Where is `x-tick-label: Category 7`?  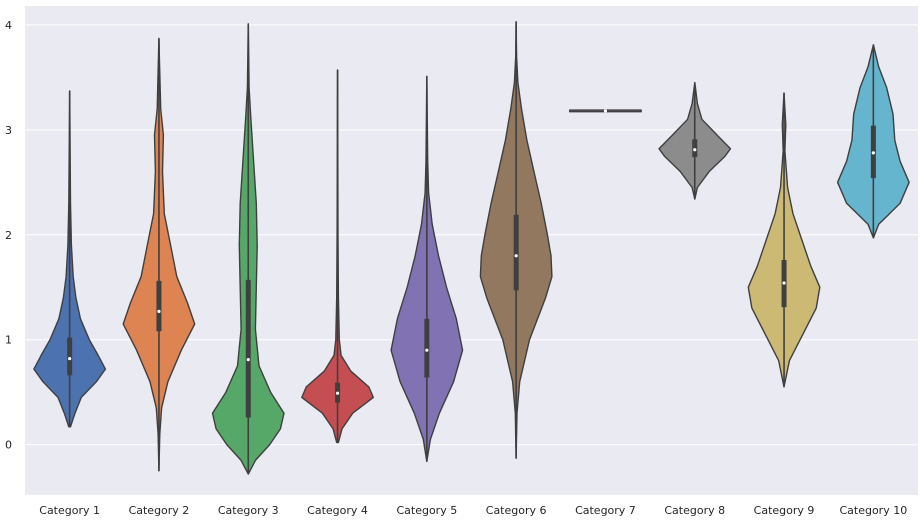
x-tick-label: Category 7 is located at coordinates (605, 510).